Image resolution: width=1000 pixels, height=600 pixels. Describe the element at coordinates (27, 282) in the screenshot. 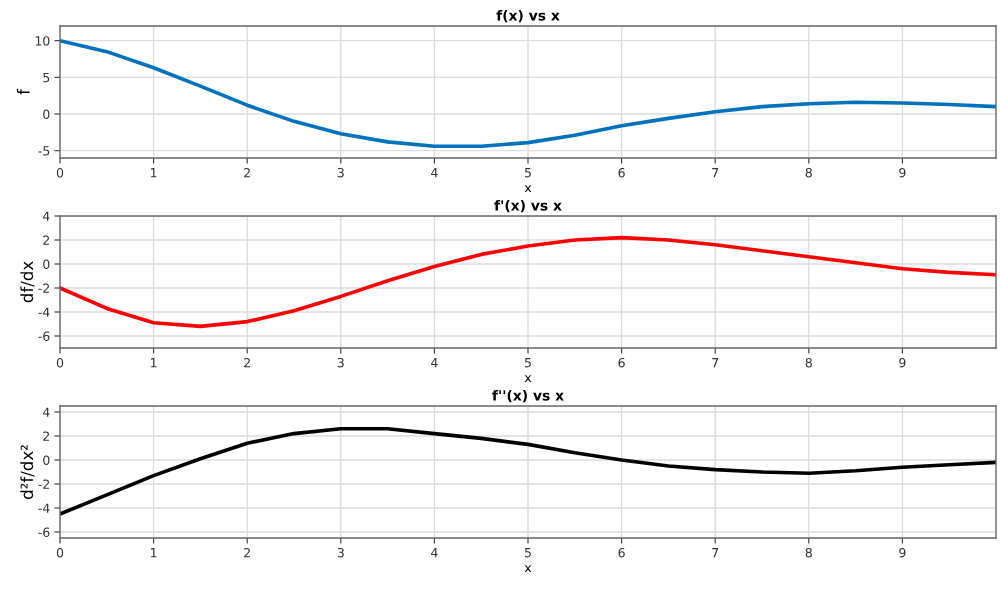

I see `y-axis-title: df/dx` at that location.